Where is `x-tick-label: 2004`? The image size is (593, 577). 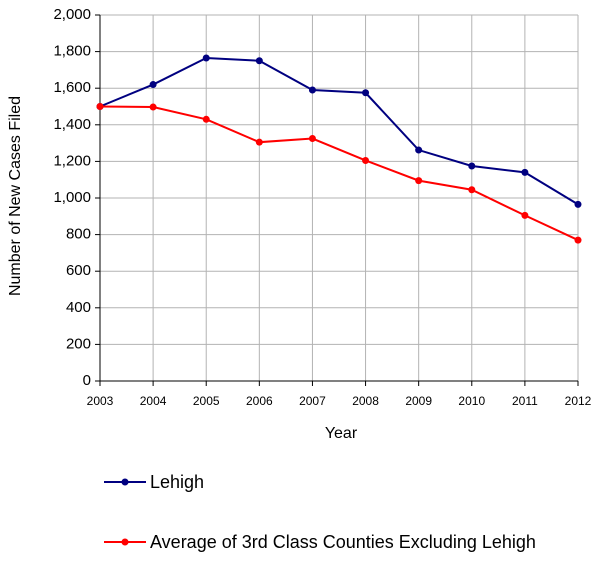
x-tick-label: 2004 is located at coordinates (153, 401).